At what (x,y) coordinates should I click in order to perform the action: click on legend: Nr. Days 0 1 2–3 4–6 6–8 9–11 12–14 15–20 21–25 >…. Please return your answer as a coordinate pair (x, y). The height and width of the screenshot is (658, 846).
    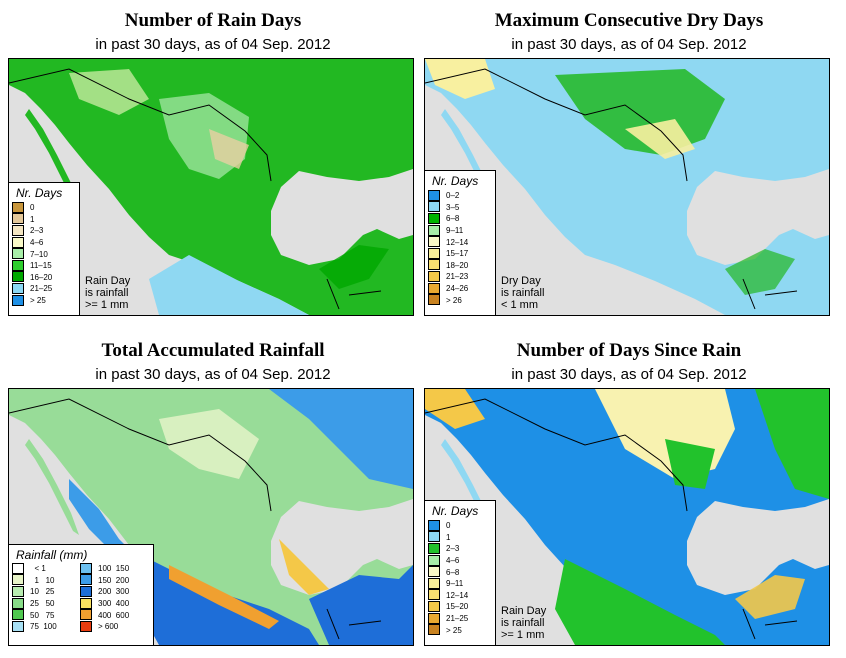
    Looking at the image, I should click on (460, 572).